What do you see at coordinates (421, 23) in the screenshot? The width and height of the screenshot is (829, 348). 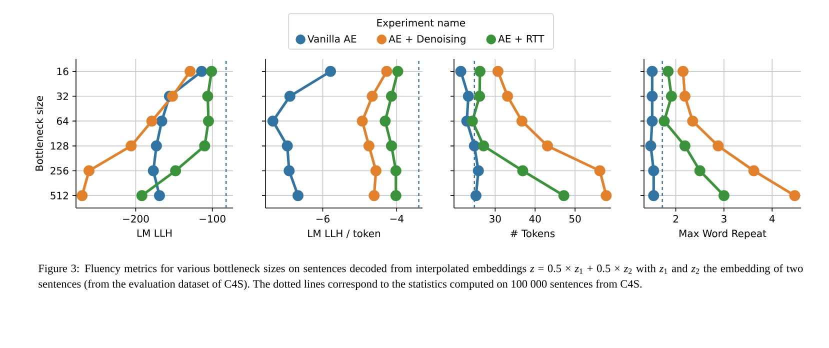 I see `legend-title: Experiment name` at bounding box center [421, 23].